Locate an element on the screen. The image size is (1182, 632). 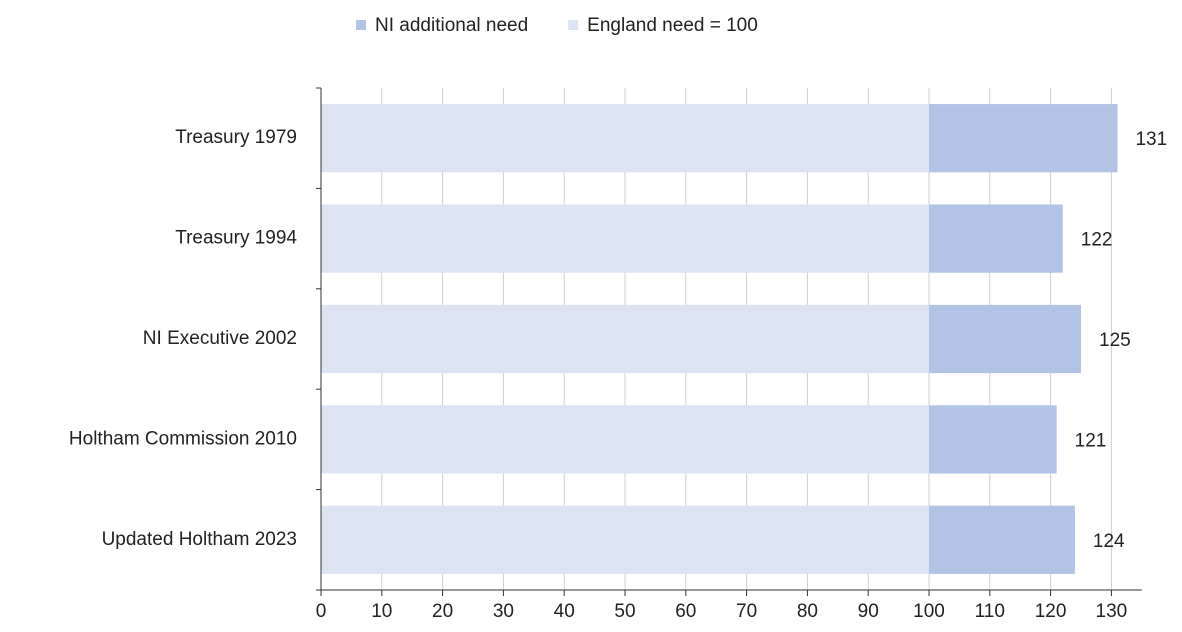
x-tick-label: 60 is located at coordinates (685, 611).